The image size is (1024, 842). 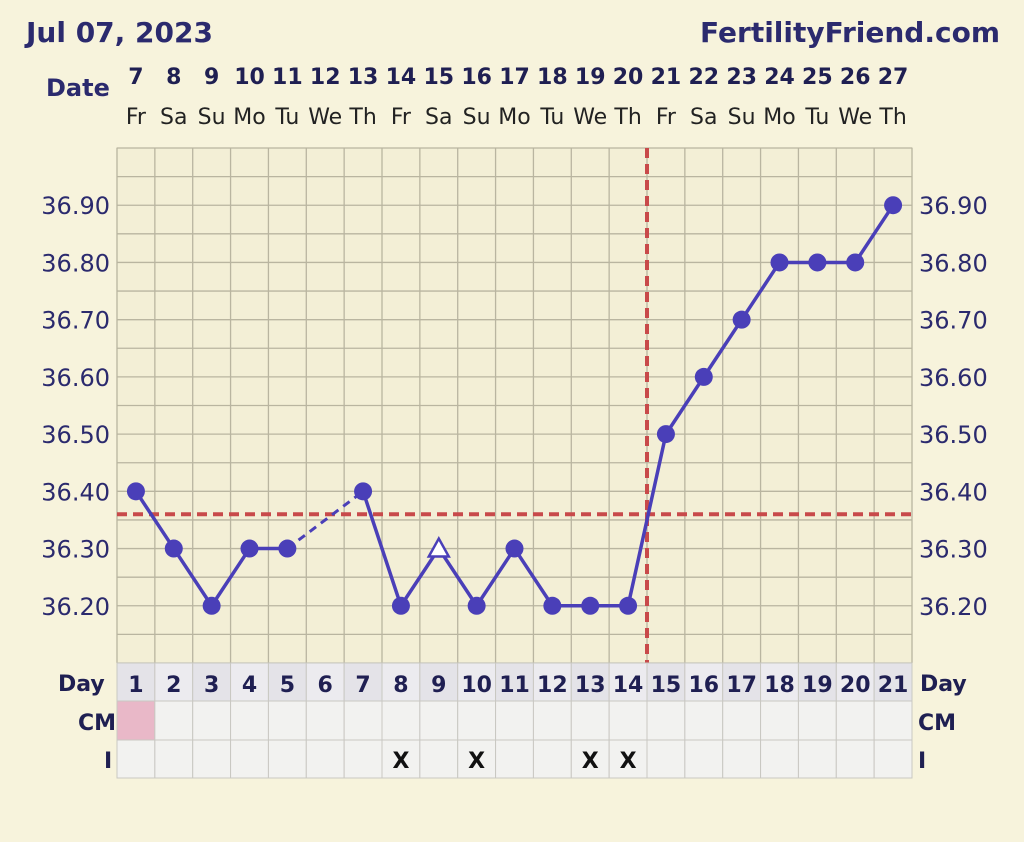 I want to click on cycle-day-number: 13, so click(x=590, y=685).